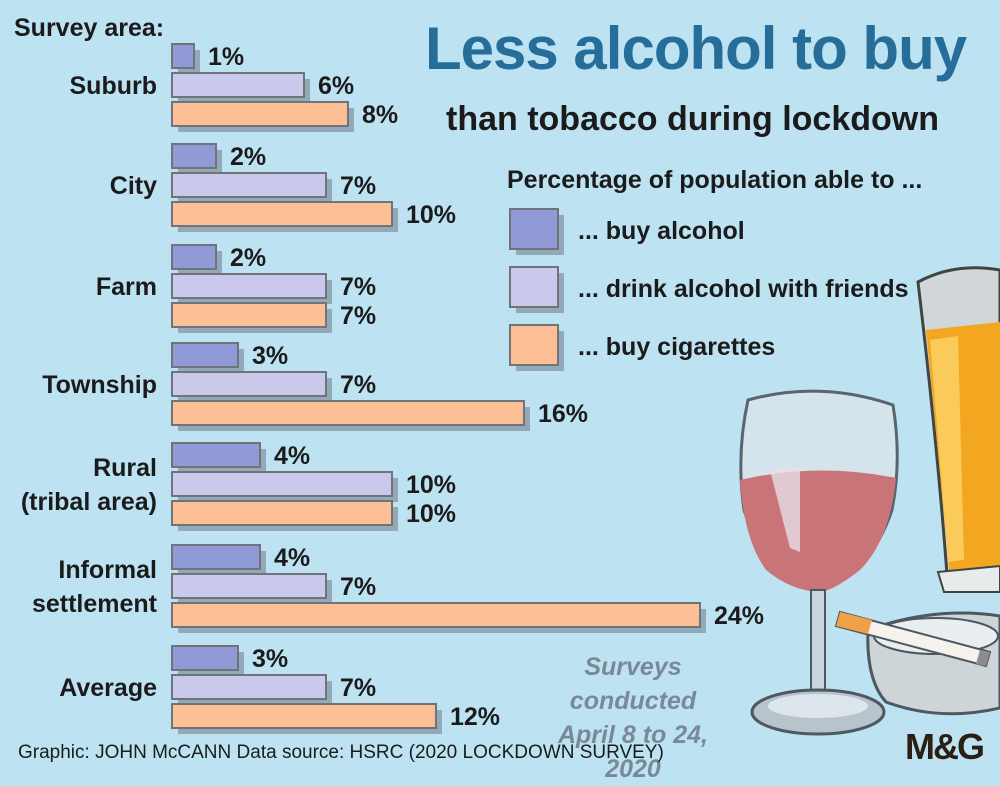  I want to click on note-line-1: Surveys conducted, so click(633, 684).